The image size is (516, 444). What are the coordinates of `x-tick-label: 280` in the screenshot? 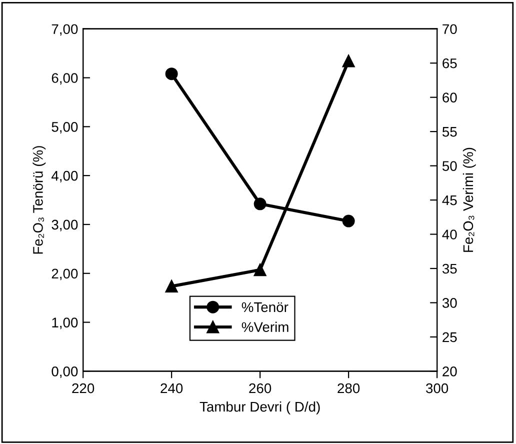 It's located at (349, 388).